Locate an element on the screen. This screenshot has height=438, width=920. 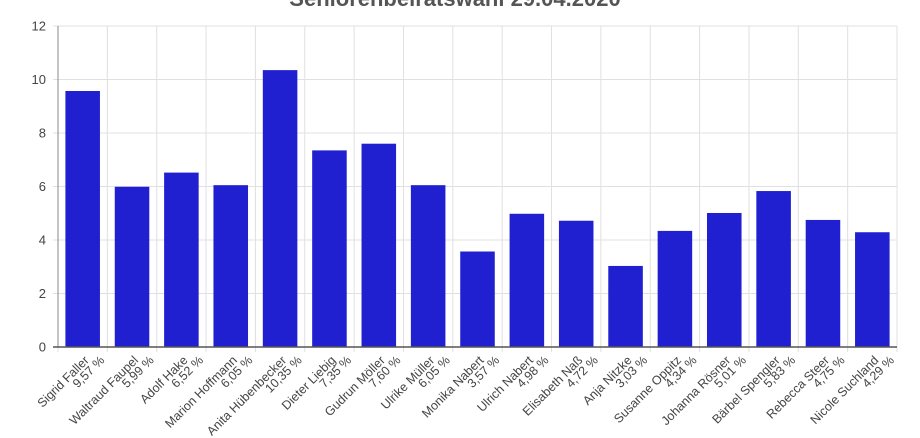
y-tick-label: 8 is located at coordinates (42, 133).